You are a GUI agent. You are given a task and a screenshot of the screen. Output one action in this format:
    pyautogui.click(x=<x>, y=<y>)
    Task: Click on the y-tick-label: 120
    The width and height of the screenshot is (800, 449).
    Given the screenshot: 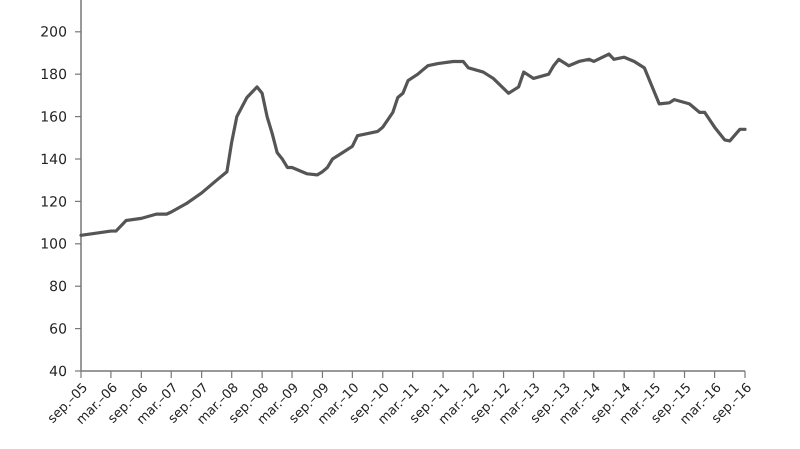 What is the action you would take?
    pyautogui.click(x=53, y=202)
    